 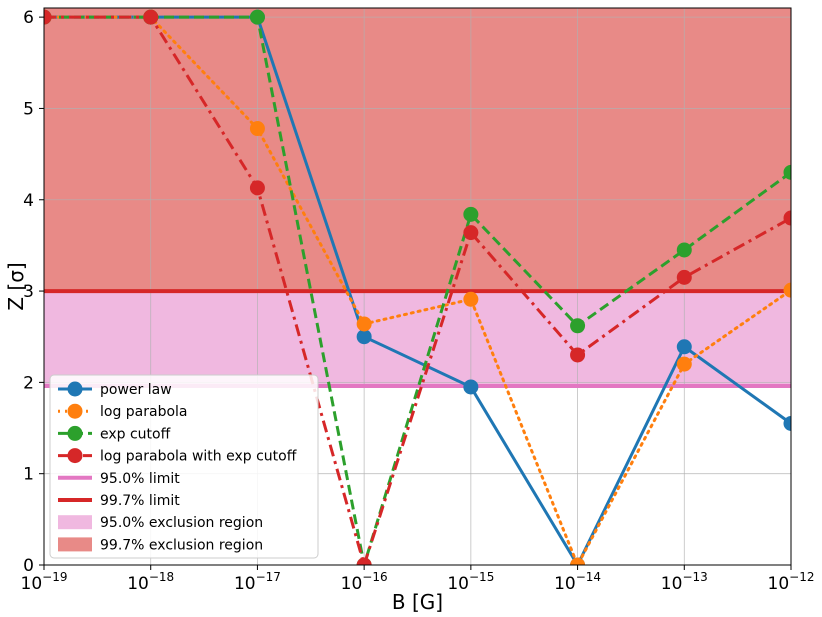 I want to click on legend-limit-label-0: 95.0% limit, so click(x=140, y=479).